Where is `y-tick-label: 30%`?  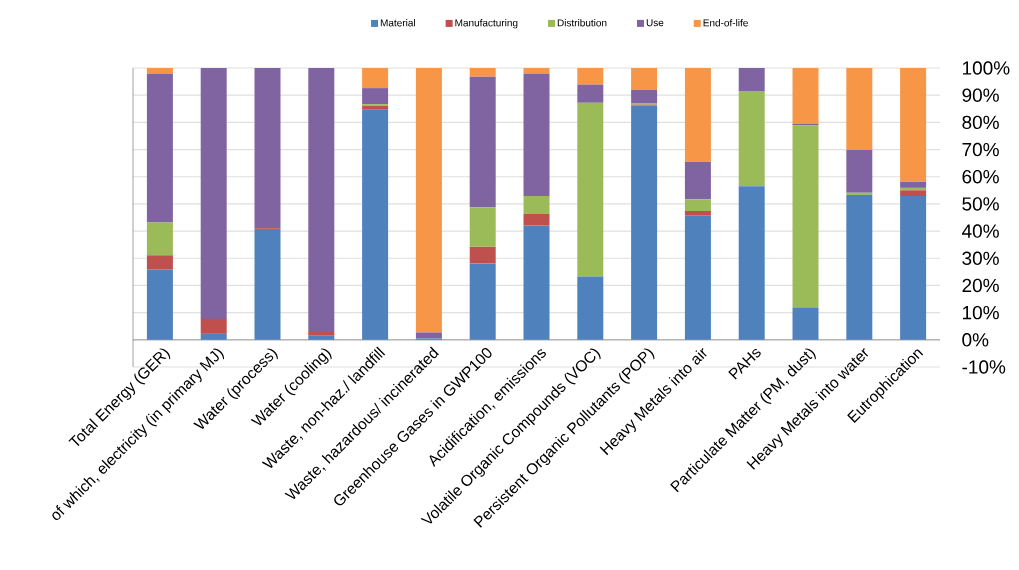
y-tick-label: 30% is located at coordinates (980, 258).